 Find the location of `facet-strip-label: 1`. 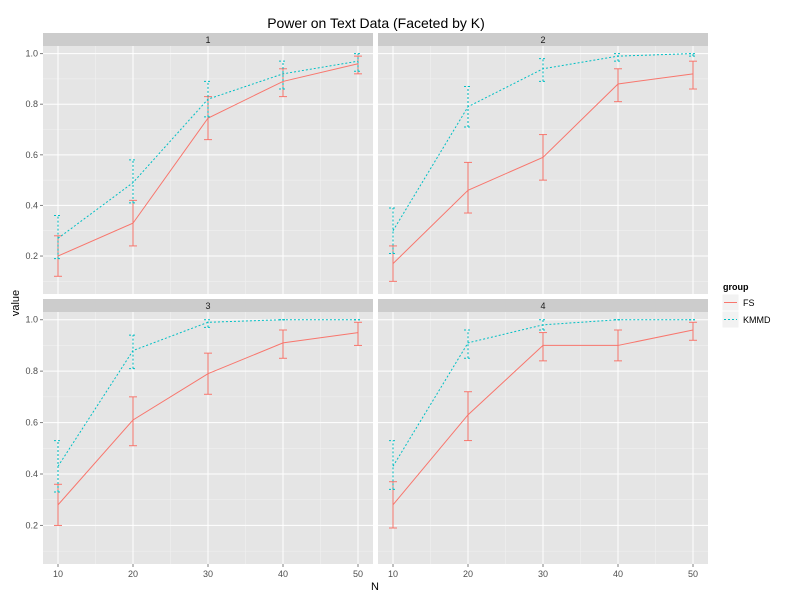

facet-strip-label: 1 is located at coordinates (207, 40).